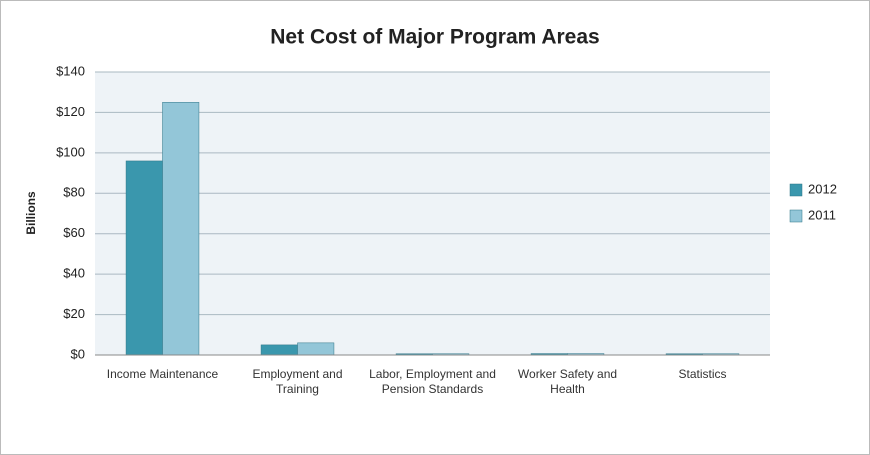 This screenshot has width=870, height=455. What do you see at coordinates (74, 313) in the screenshot?
I see `y-tick-label: $20` at bounding box center [74, 313].